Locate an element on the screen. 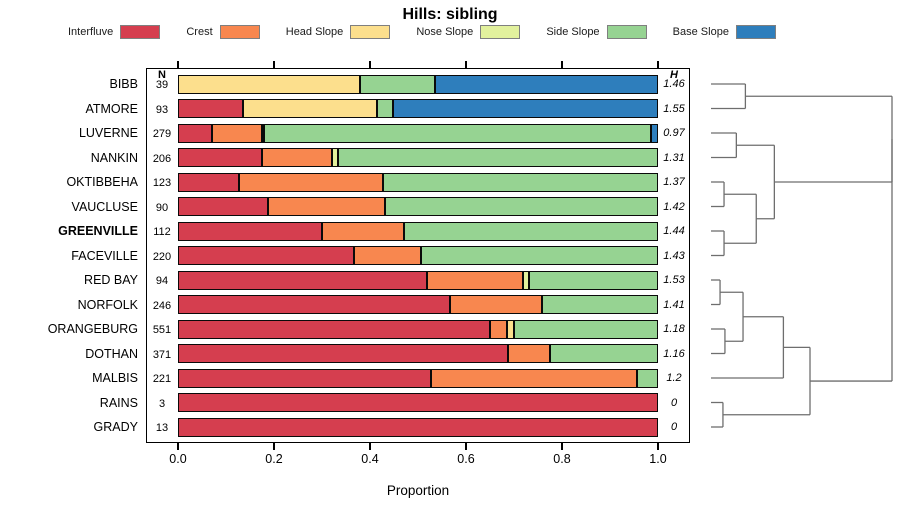  row-label: ATMORE is located at coordinates (111, 108).